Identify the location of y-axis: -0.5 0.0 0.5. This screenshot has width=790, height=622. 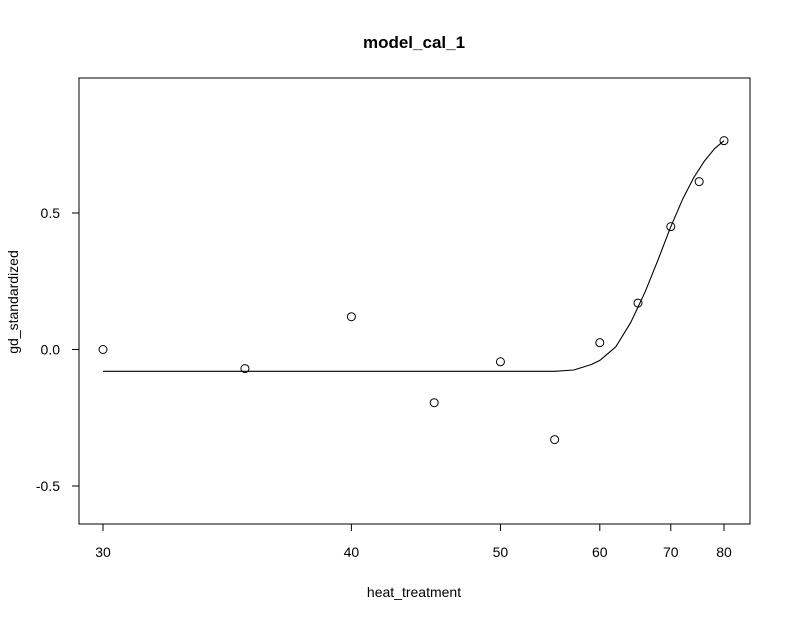
(58, 349).